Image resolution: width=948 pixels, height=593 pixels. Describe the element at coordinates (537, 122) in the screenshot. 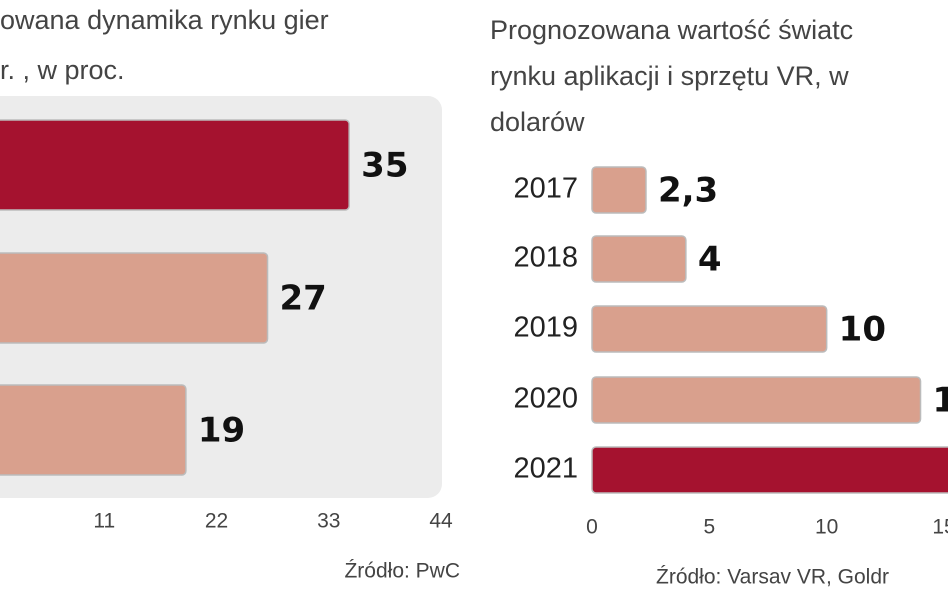

I see `chart-title: dolarów` at that location.